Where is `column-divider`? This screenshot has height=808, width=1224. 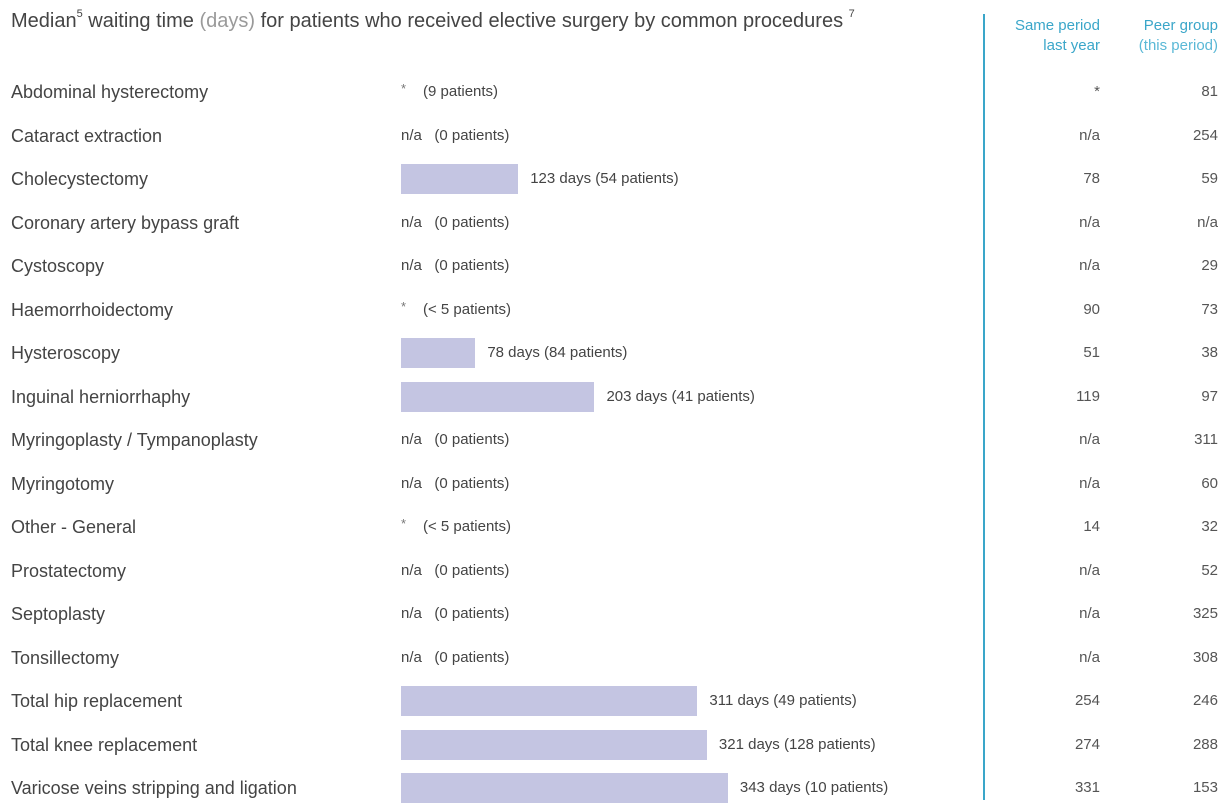
column-divider is located at coordinates (984, 407).